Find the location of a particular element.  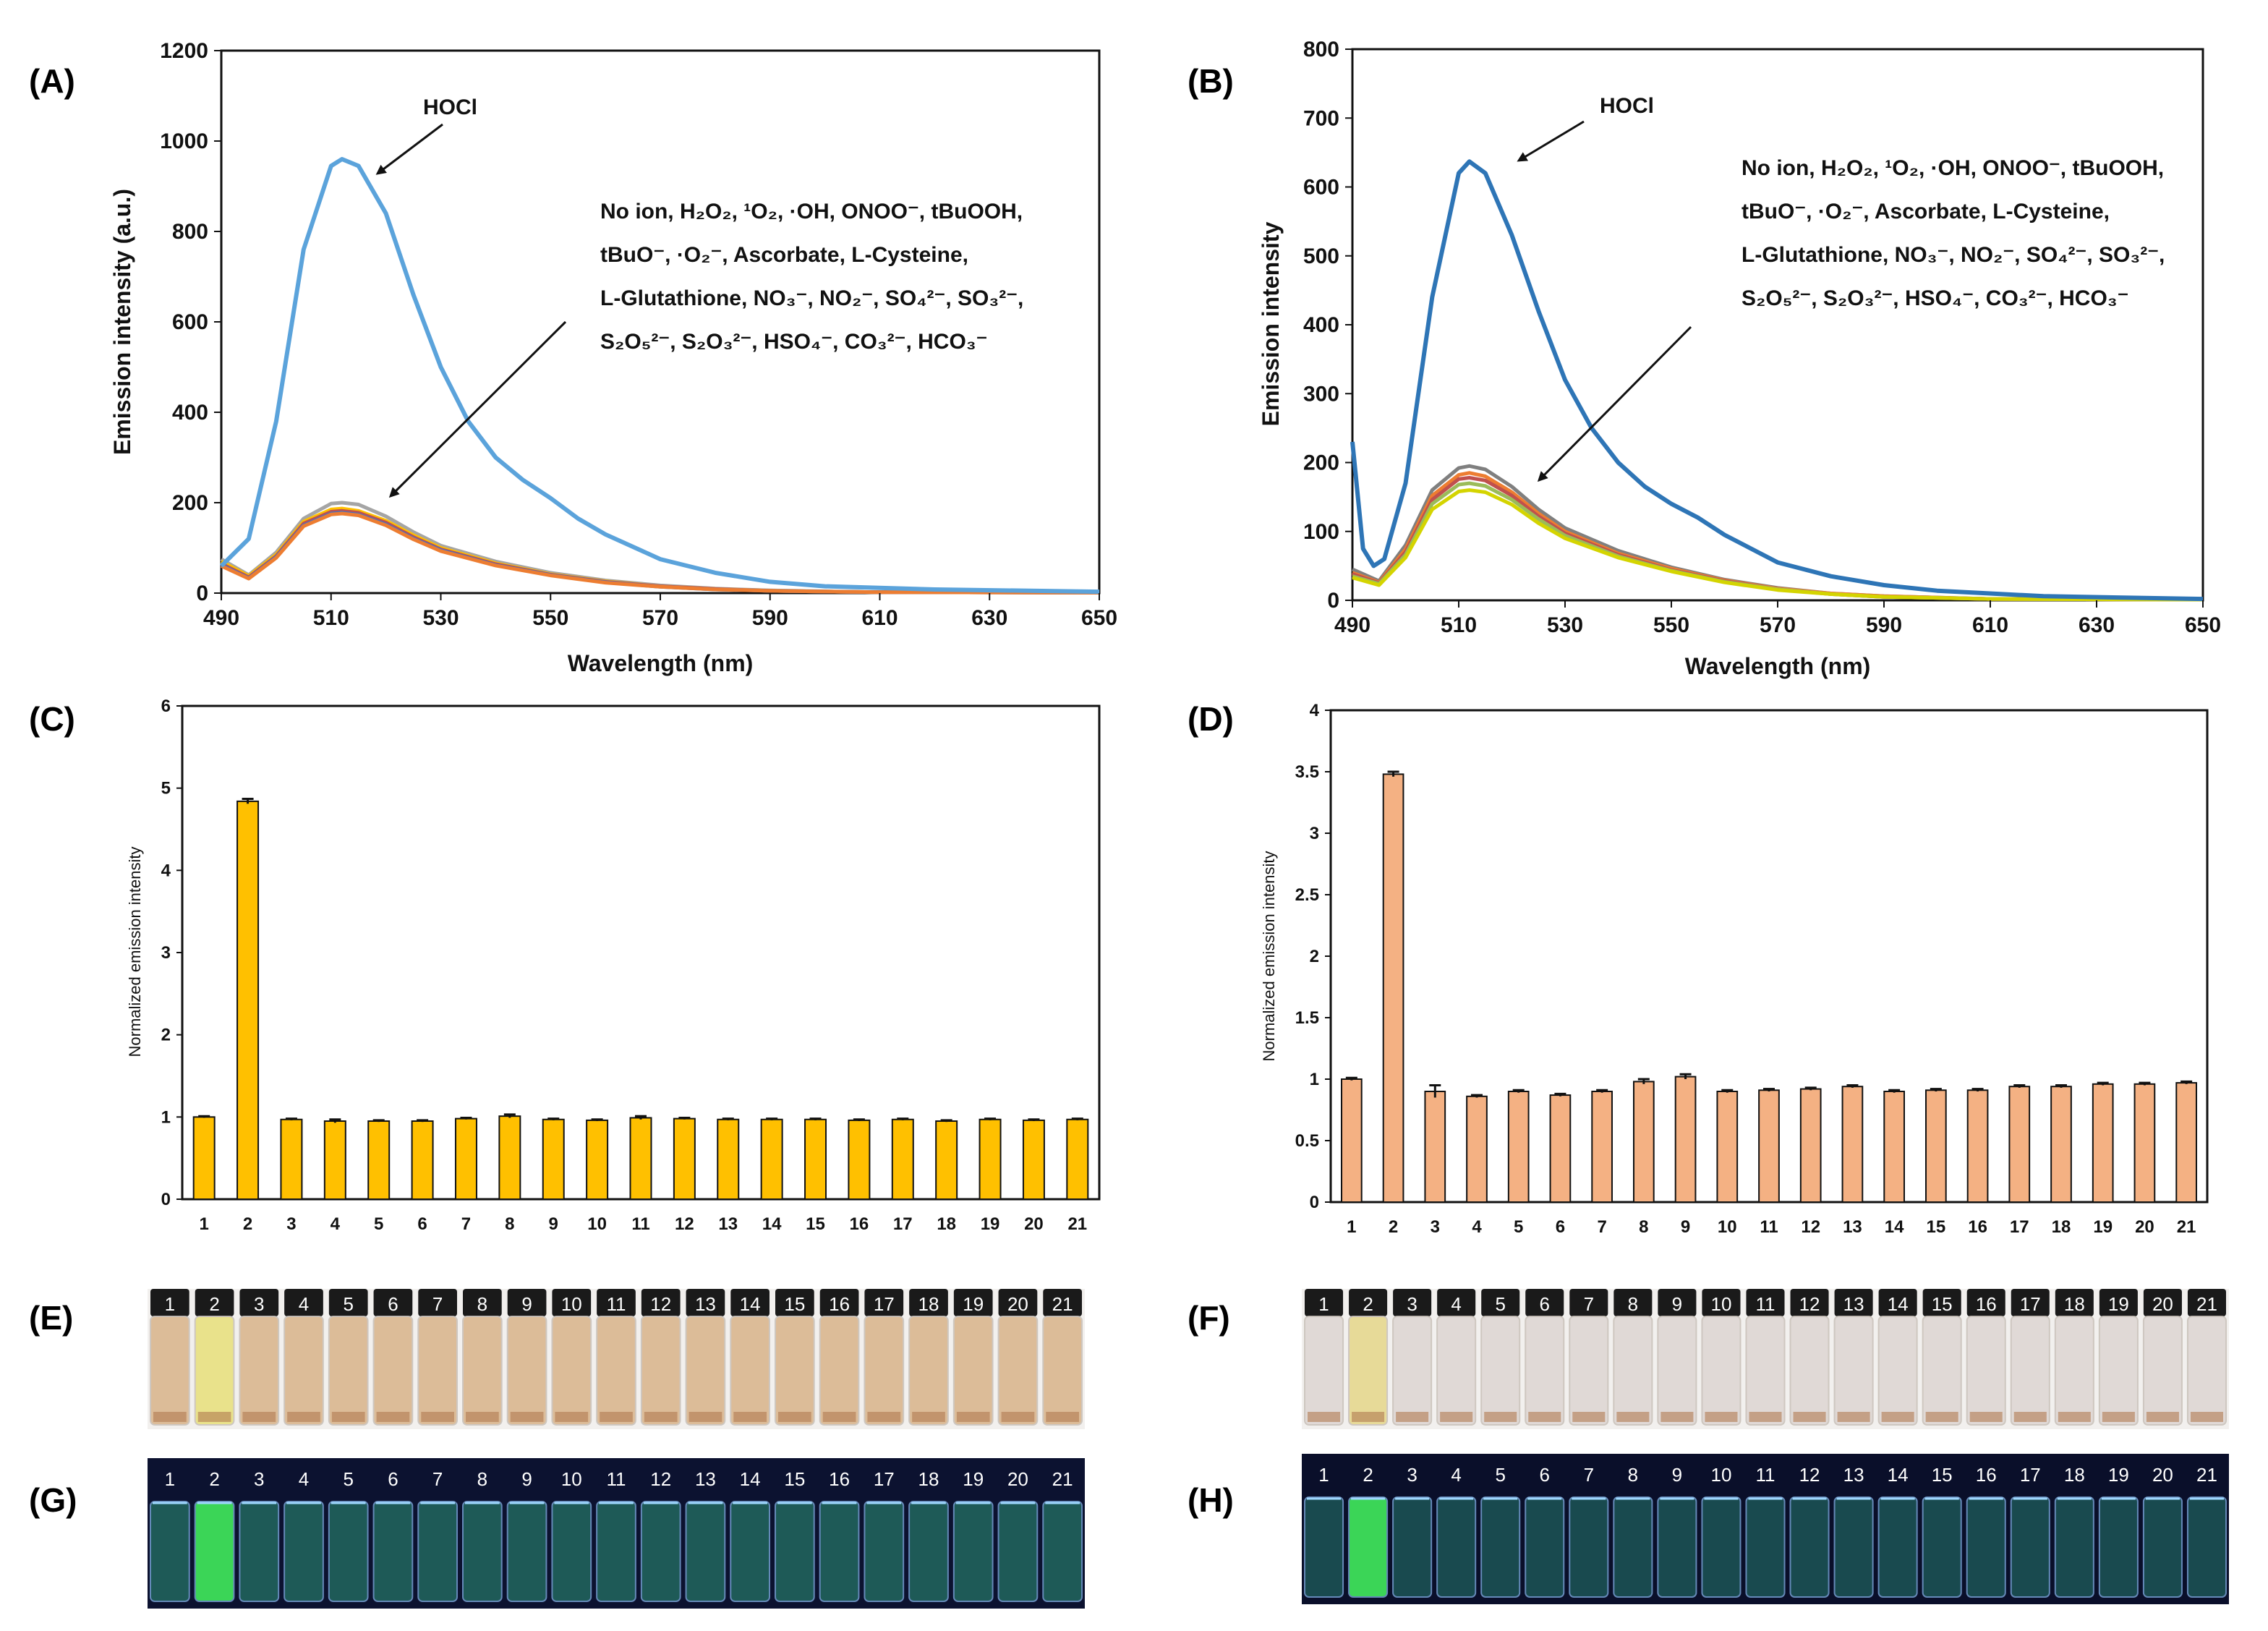

chart-c-category-label: 17 is located at coordinates (903, 1224).